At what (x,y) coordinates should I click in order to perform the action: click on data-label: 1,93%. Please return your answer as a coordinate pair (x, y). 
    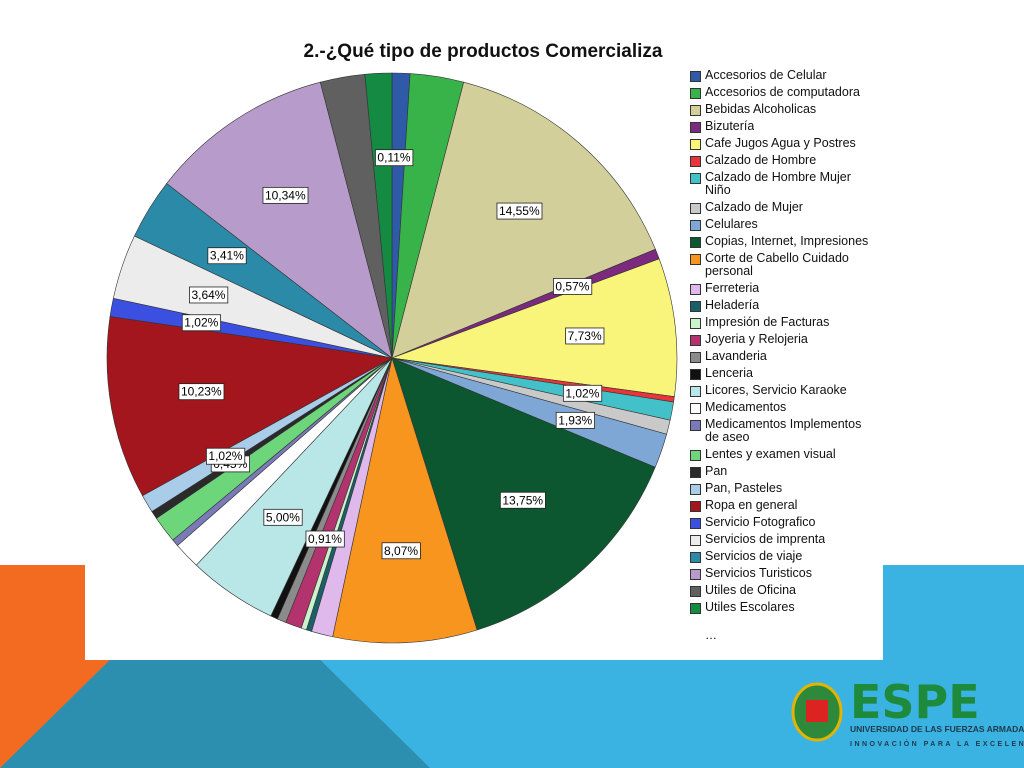
    Looking at the image, I should click on (575, 420).